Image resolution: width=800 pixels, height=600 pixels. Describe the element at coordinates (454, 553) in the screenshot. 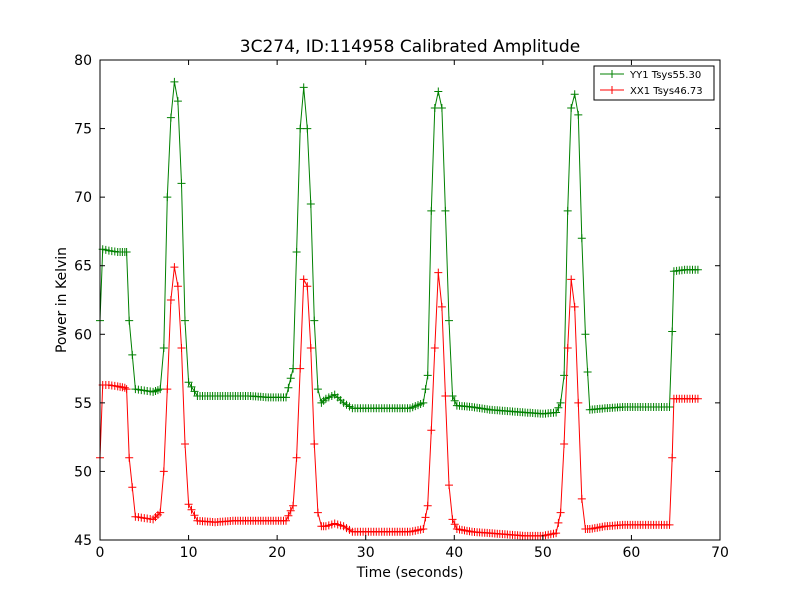

I see `x-tick-label: 40` at that location.